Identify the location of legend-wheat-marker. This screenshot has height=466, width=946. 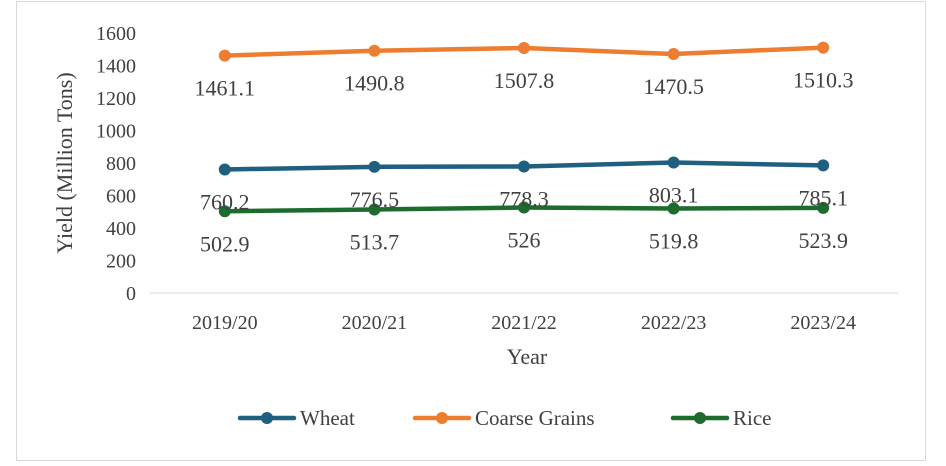
(267, 418).